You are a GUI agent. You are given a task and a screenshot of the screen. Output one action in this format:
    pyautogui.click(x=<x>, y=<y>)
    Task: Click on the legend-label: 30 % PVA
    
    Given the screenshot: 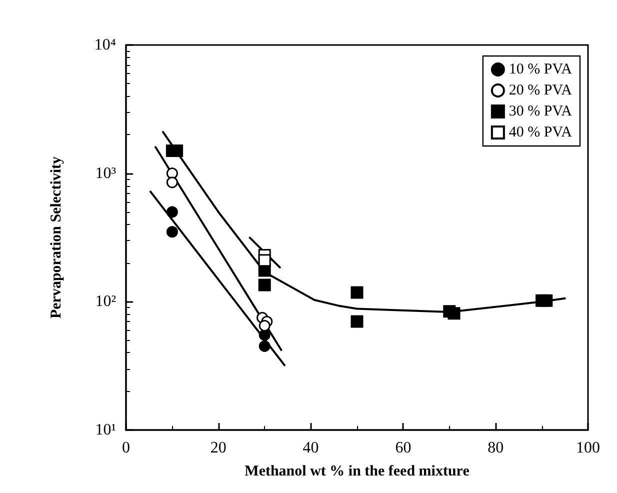 What is the action you would take?
    pyautogui.click(x=540, y=112)
    